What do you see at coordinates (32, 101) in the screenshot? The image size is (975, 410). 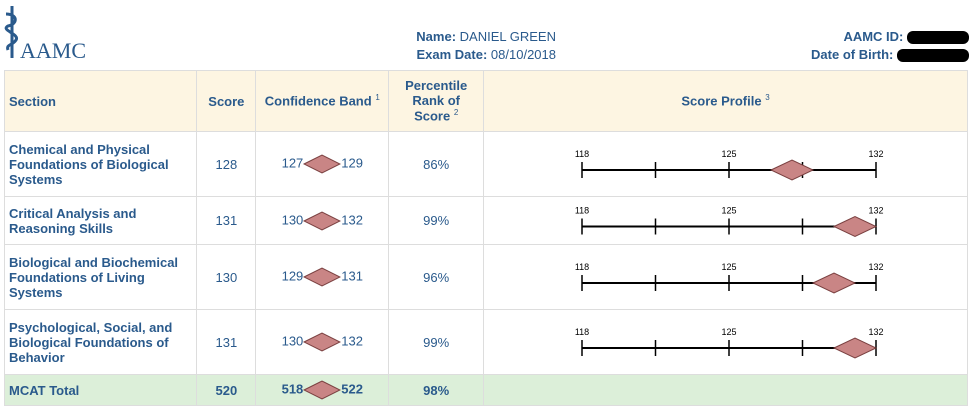 I see `column-label: Section` at bounding box center [32, 101].